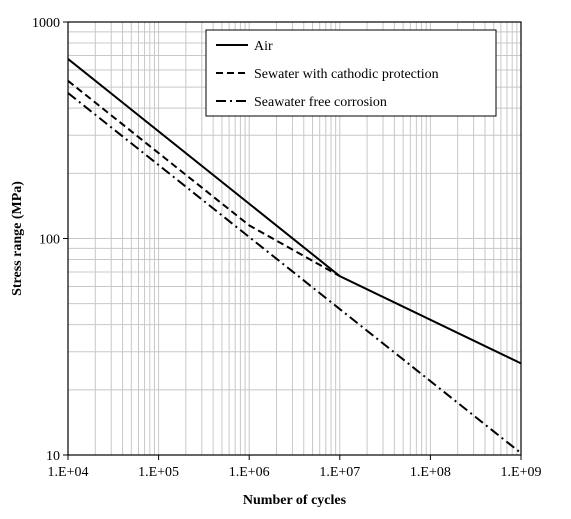  What do you see at coordinates (46, 23) in the screenshot?
I see `y-tick-label: 1000` at bounding box center [46, 23].